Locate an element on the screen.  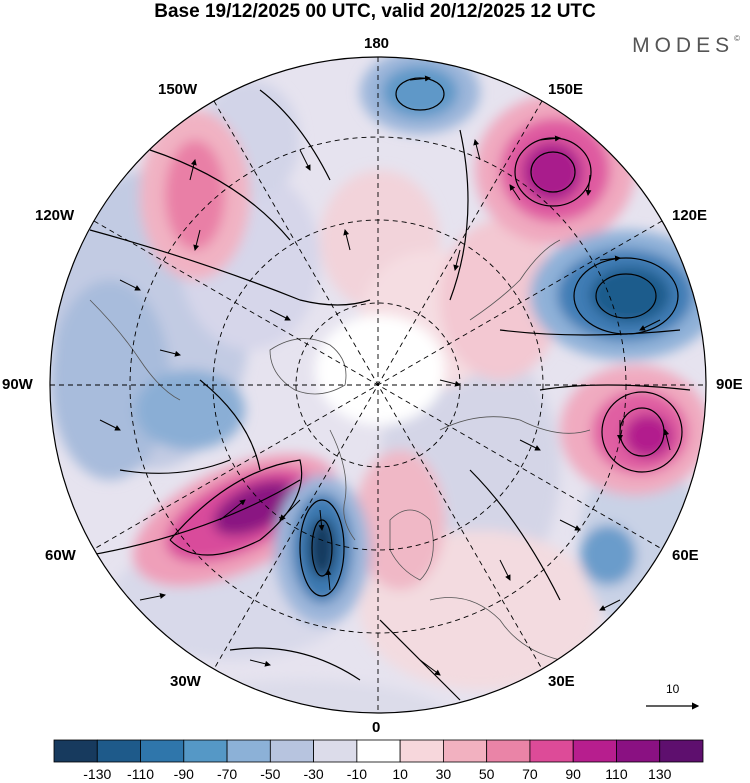
lon-label-120w: 120W is located at coordinates (55, 215).